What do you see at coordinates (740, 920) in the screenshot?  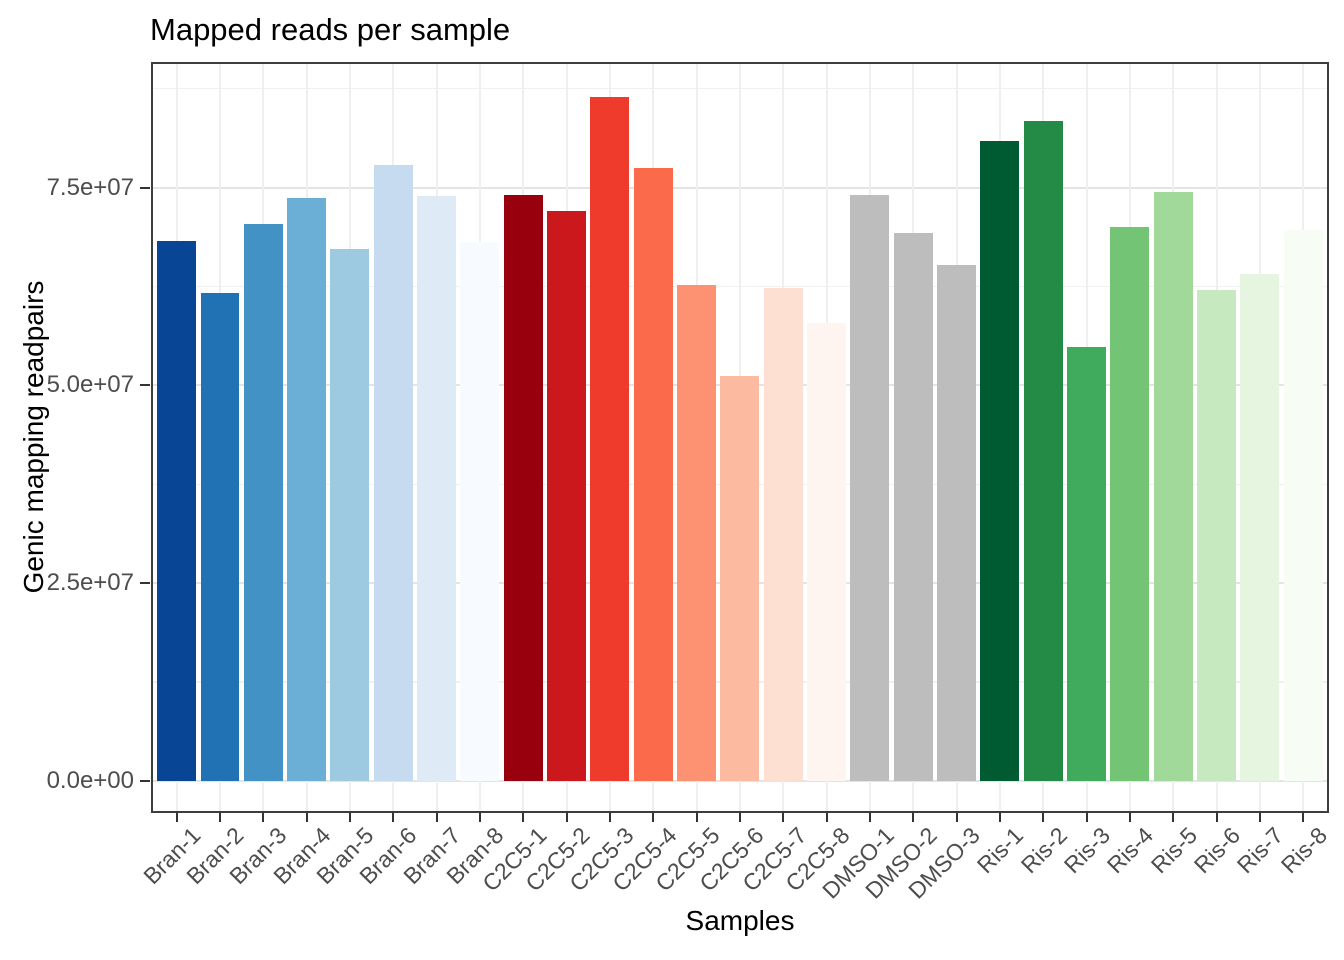 I see `x-axis-title: Samples` at bounding box center [740, 920].